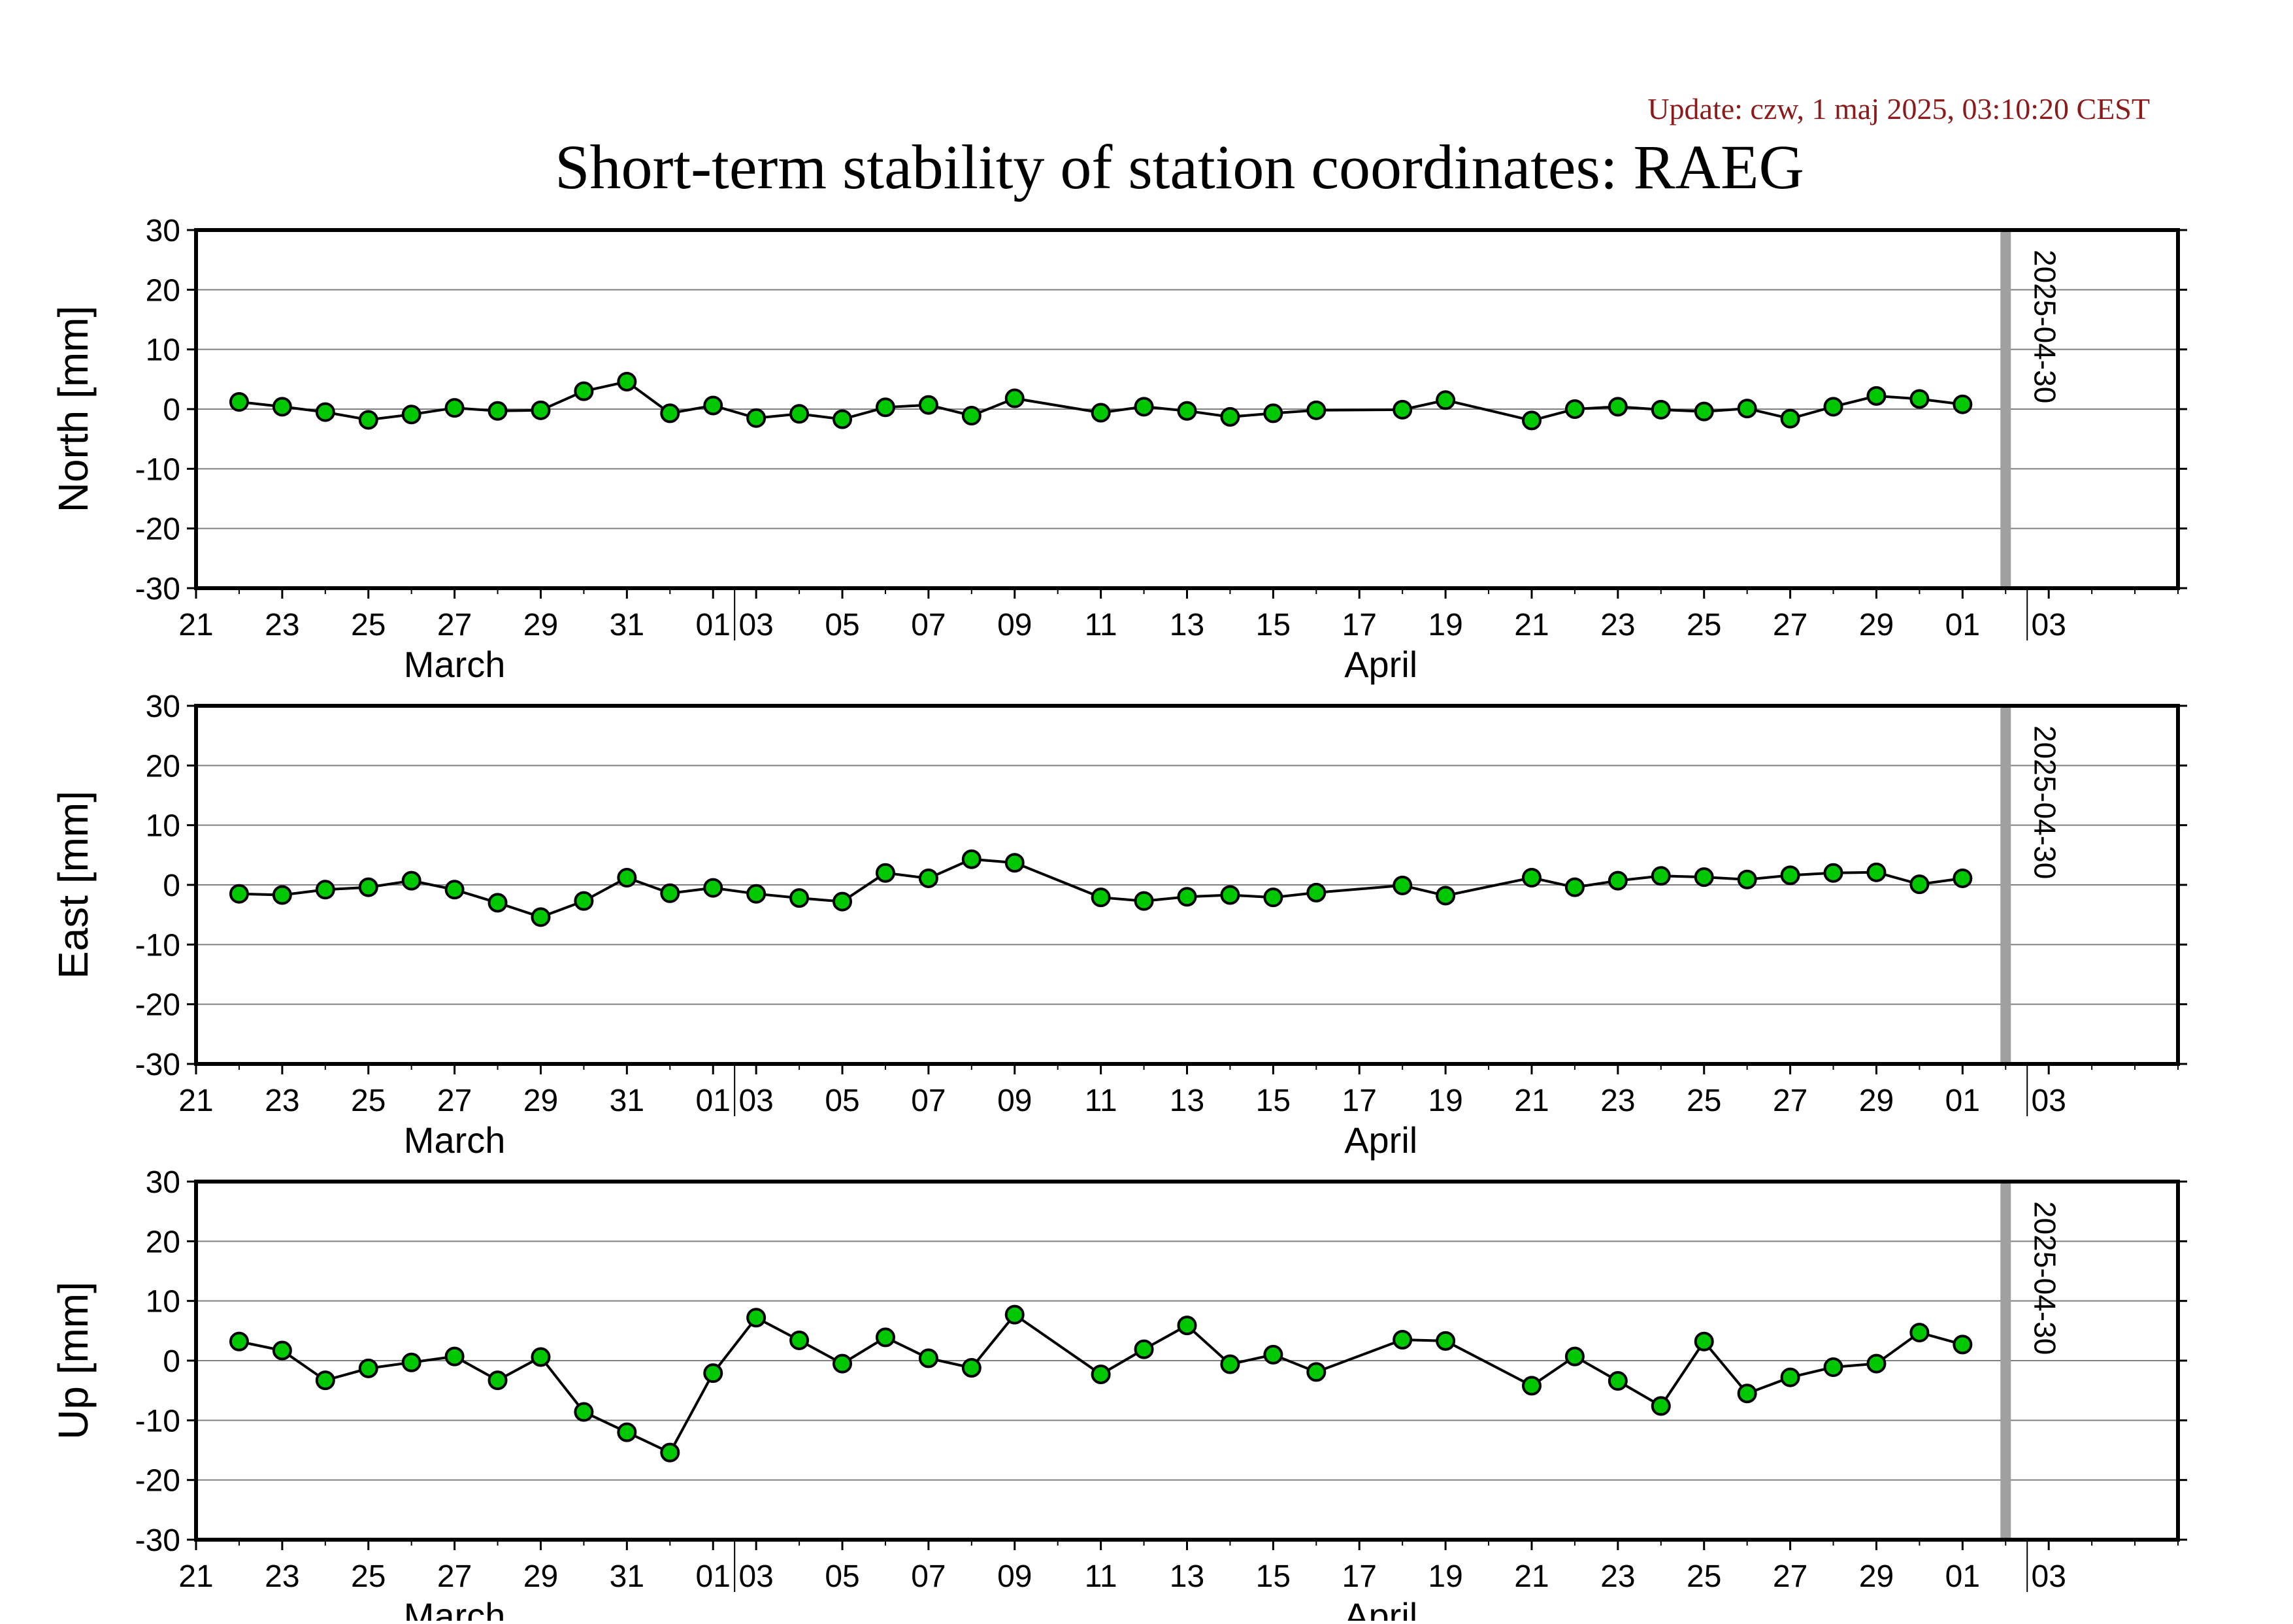 The image size is (2293, 1624). I want to click on y-tick-label: -30, so click(157, 1065).